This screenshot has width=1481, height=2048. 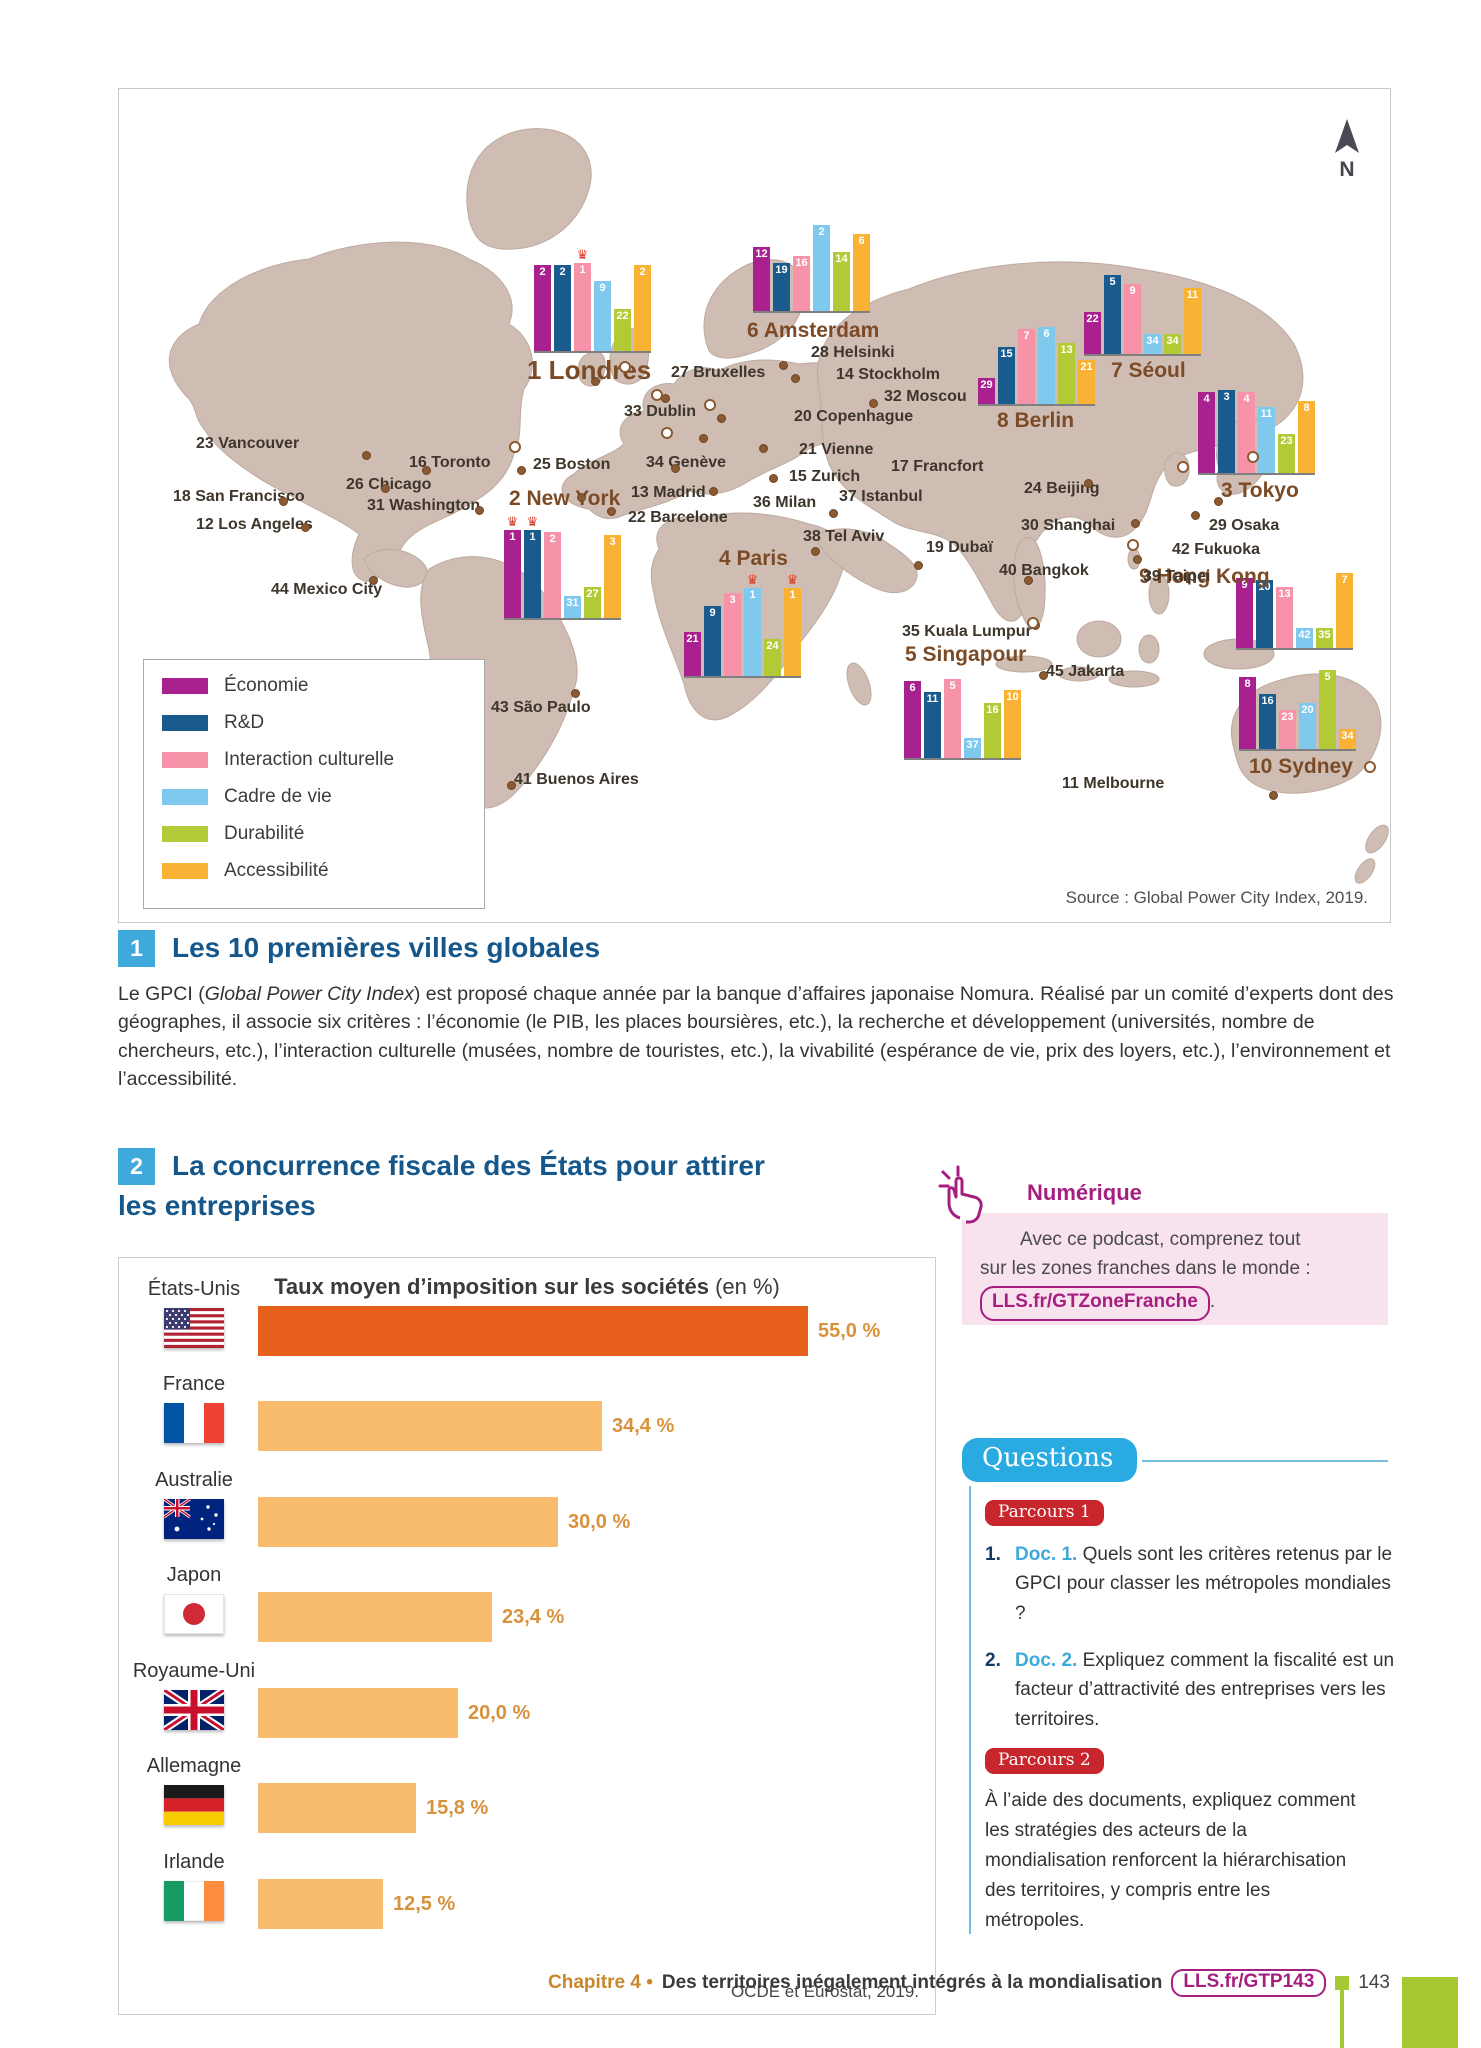 What do you see at coordinates (194, 1614) in the screenshot?
I see `flag-japon-icon` at bounding box center [194, 1614].